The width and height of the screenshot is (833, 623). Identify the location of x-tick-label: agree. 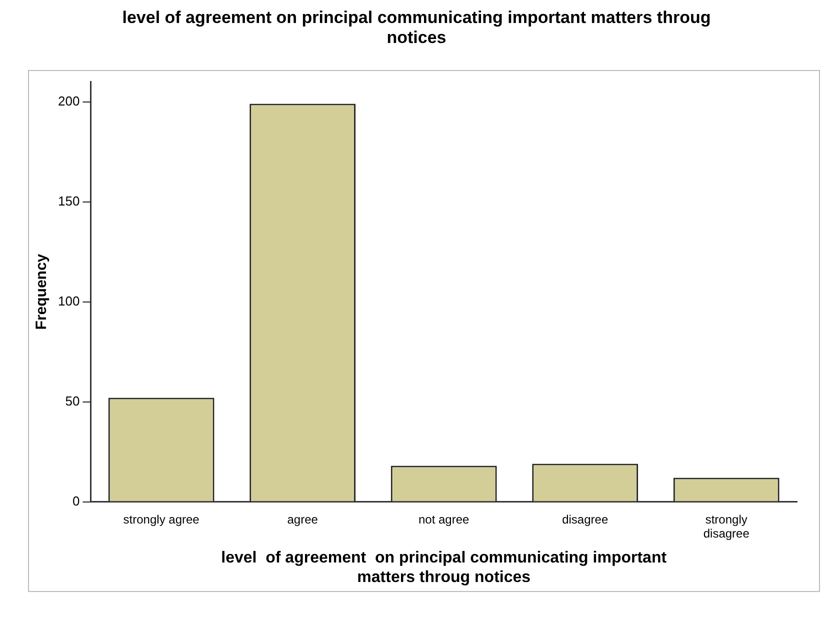
(302, 519).